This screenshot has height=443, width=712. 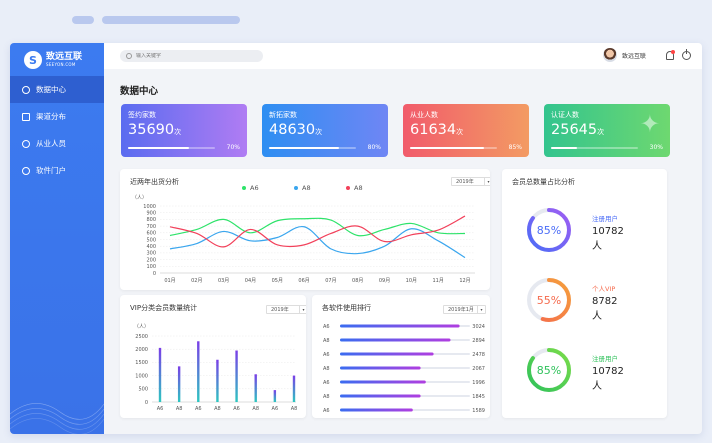 What do you see at coordinates (61, 64) in the screenshot?
I see `logo-sub: SEEYON.COM` at bounding box center [61, 64].